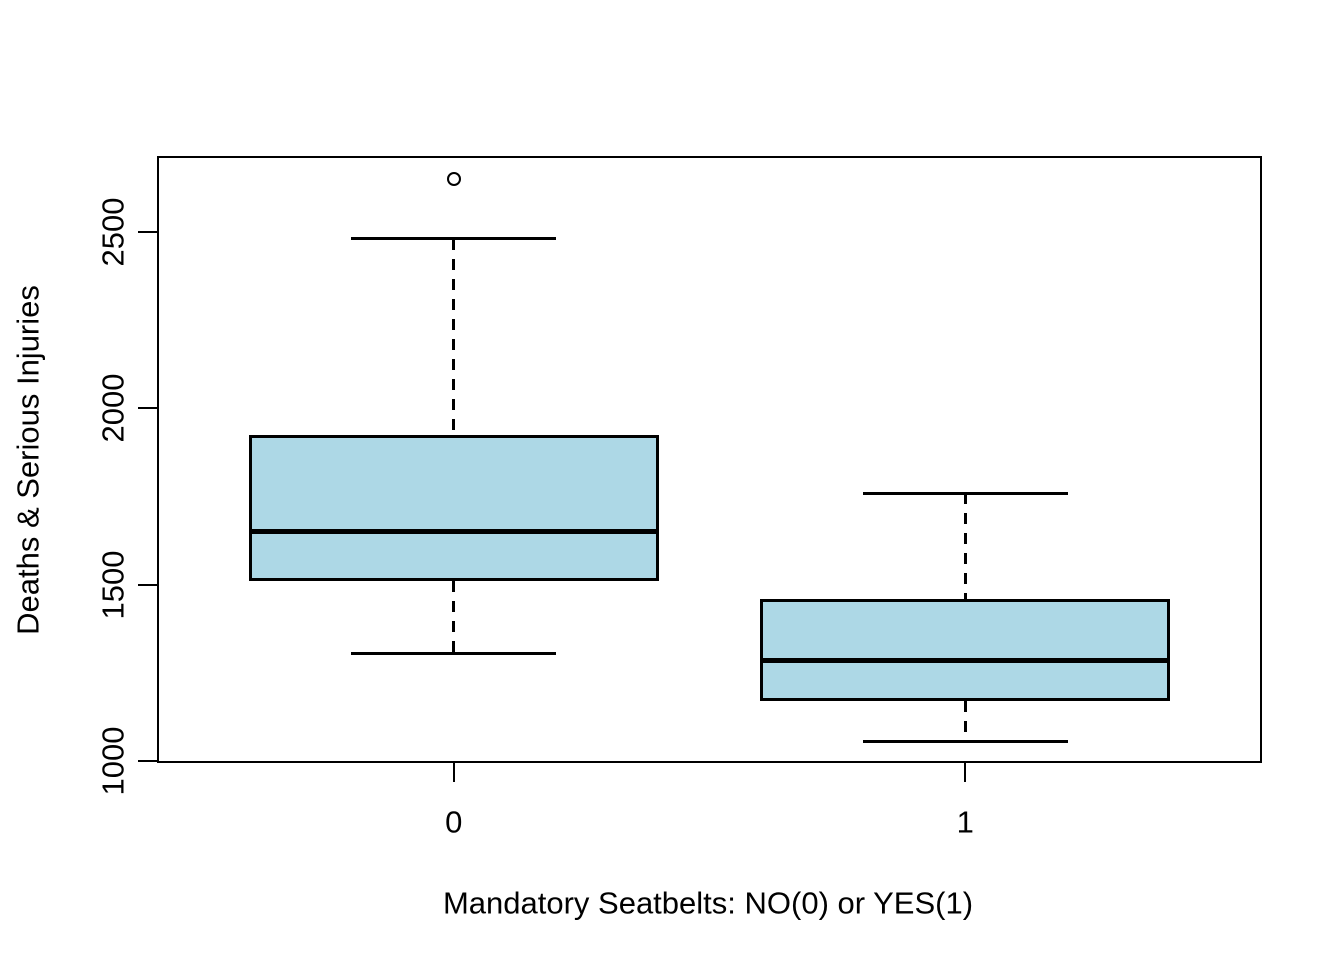  What do you see at coordinates (708, 903) in the screenshot?
I see `x-axis-title: Mandatory Seatbelts: NO(0) or YES(1)` at bounding box center [708, 903].